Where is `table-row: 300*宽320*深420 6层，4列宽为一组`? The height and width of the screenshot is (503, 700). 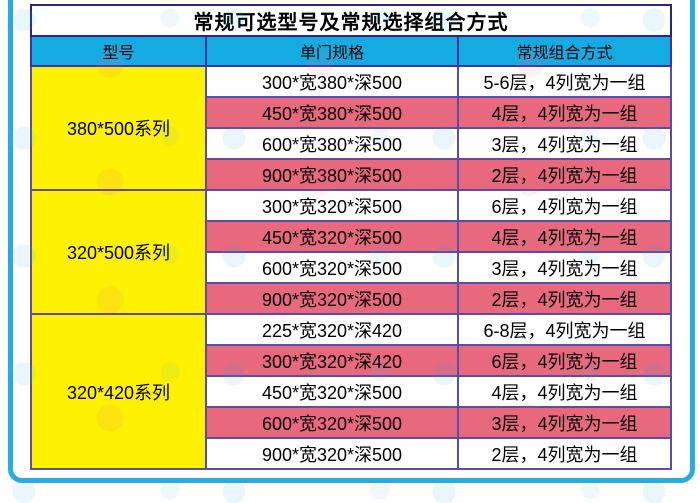
table-row: 300*宽320*深420 6层，4列宽为一组 is located at coordinates (352, 360).